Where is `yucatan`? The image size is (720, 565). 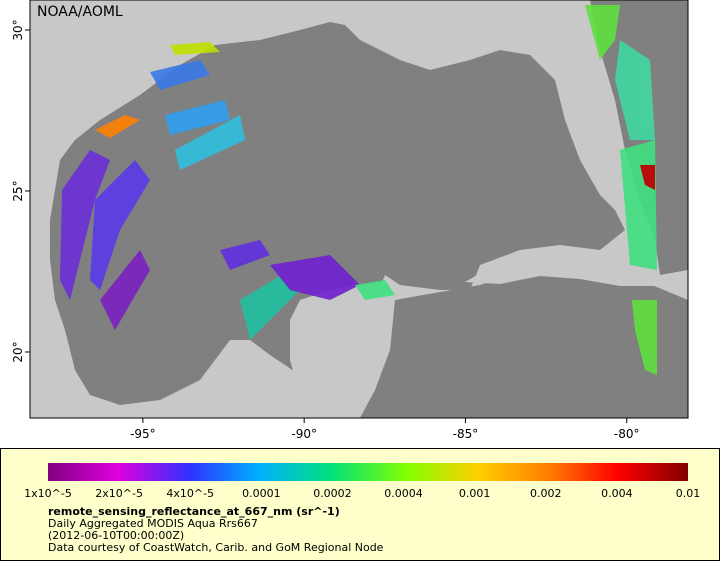
yucatan is located at coordinates (342, 341).